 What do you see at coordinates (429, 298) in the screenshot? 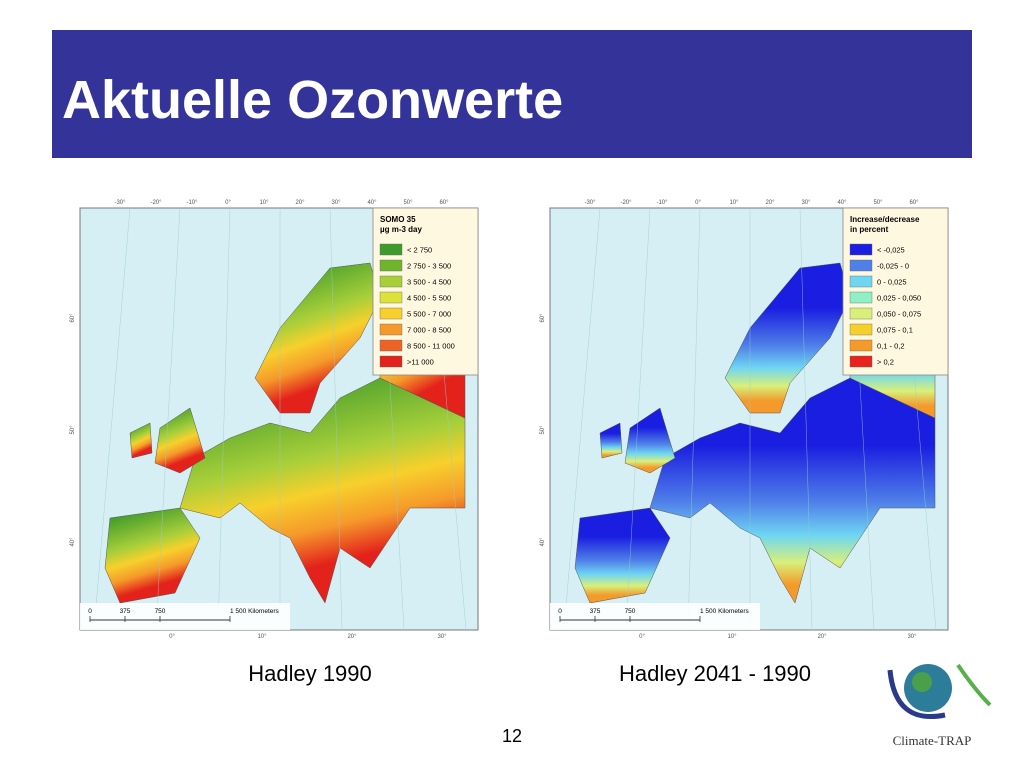
I see `legend-label: 4 500 - 5 500` at bounding box center [429, 298].